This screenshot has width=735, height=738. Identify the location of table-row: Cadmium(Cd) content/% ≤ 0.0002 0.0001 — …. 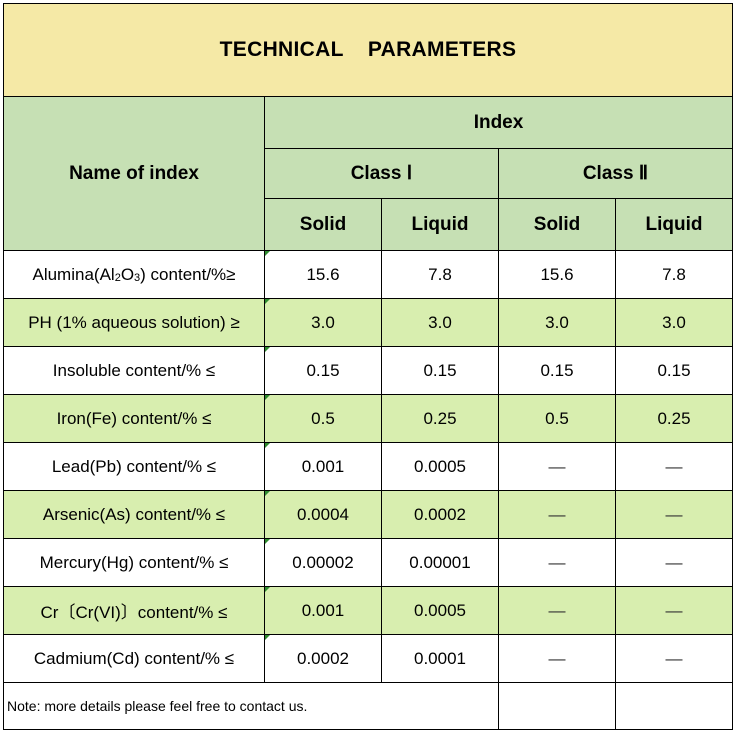
(368, 658).